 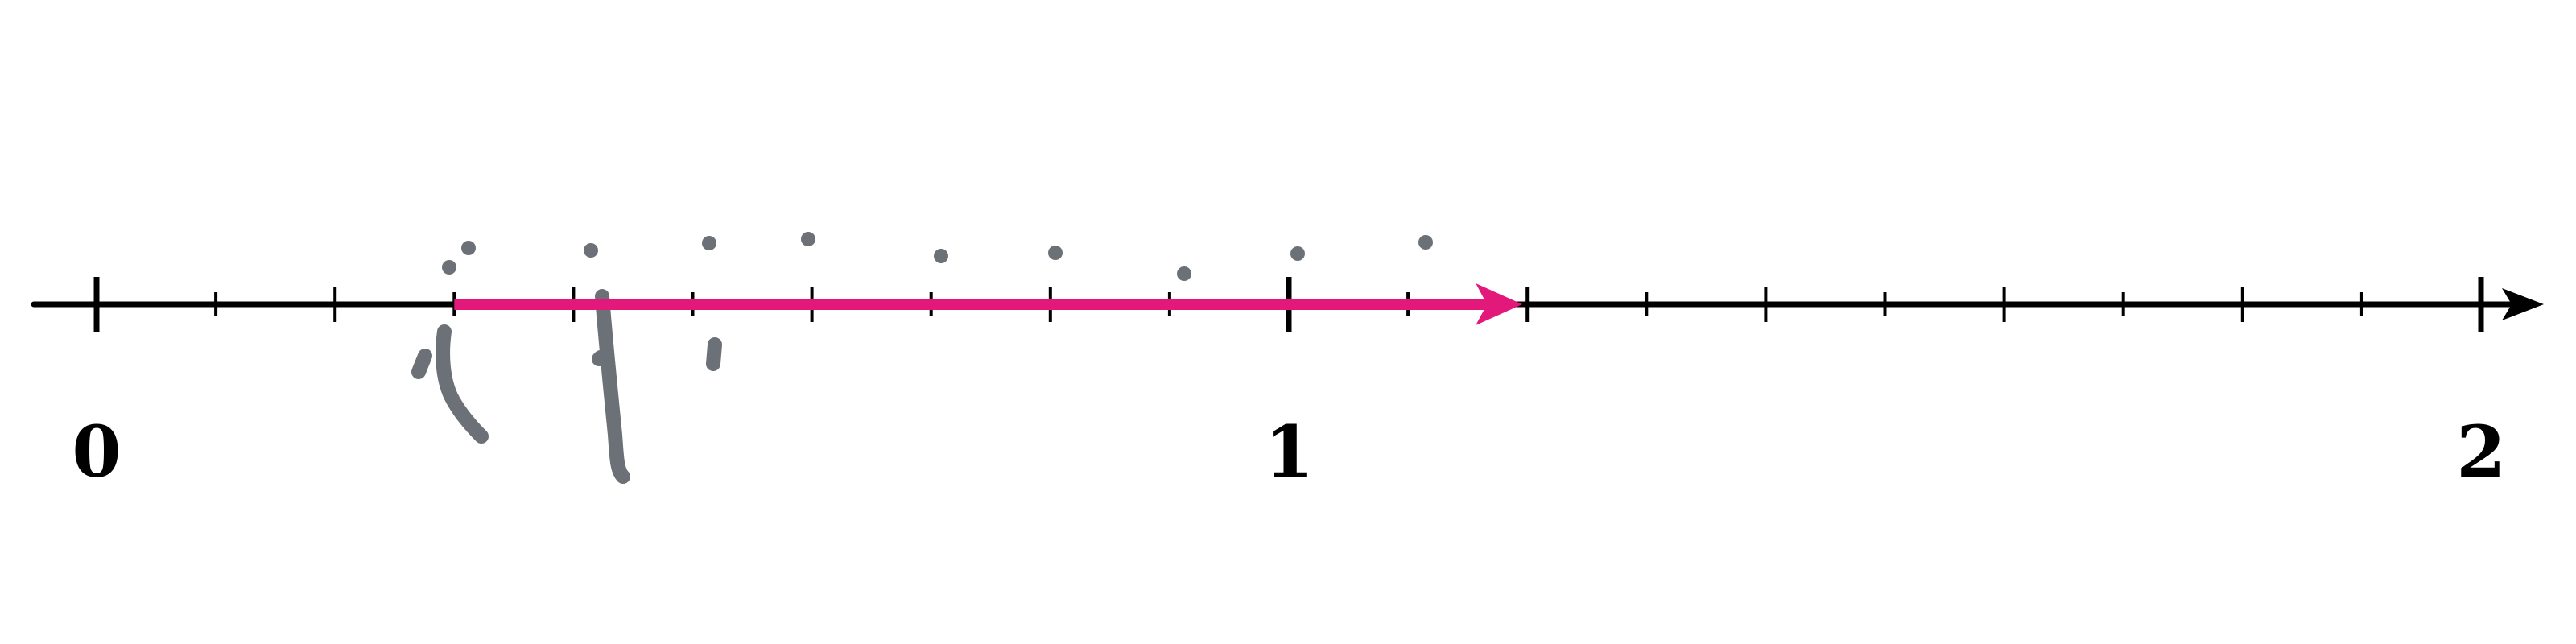 What do you see at coordinates (1499, 304) in the screenshot?
I see `jump-arrowhead` at bounding box center [1499, 304].